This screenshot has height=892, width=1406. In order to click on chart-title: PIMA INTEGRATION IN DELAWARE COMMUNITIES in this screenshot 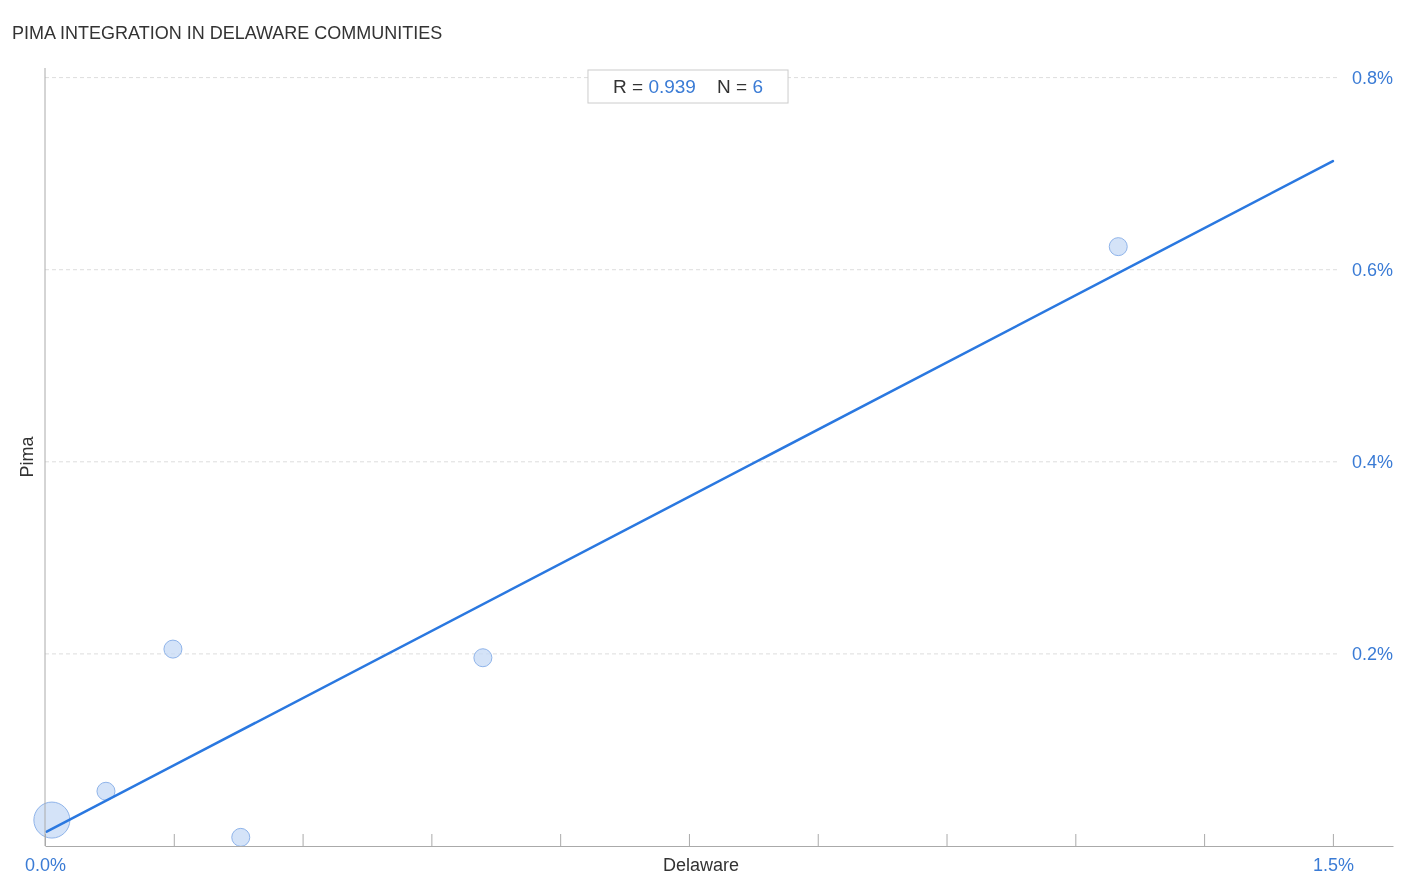, I will do `click(227, 33)`.